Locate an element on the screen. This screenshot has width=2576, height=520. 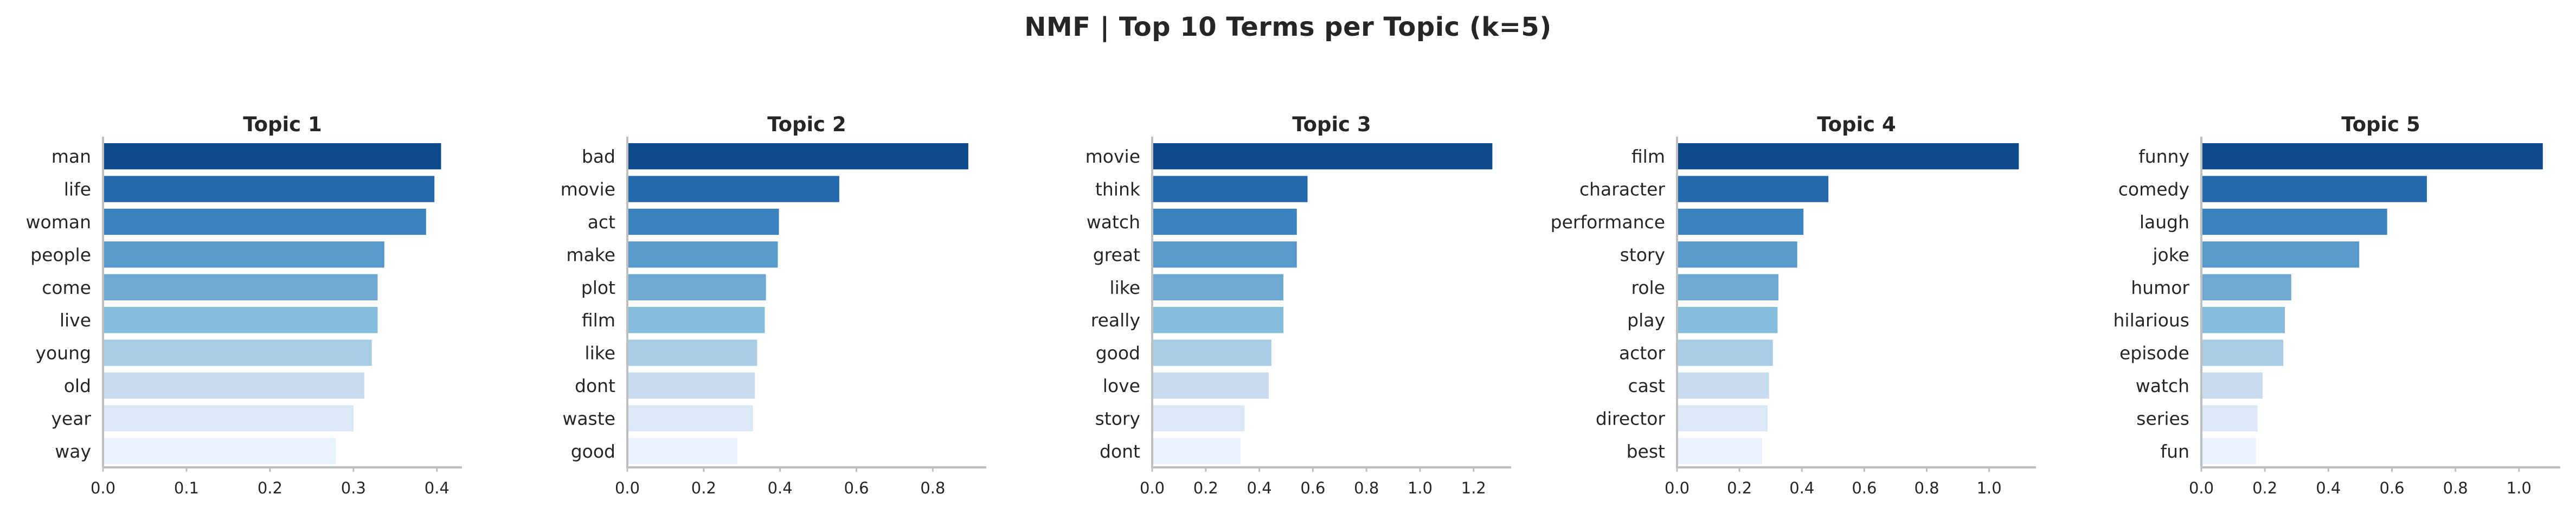
category-label: bad is located at coordinates (598, 157).